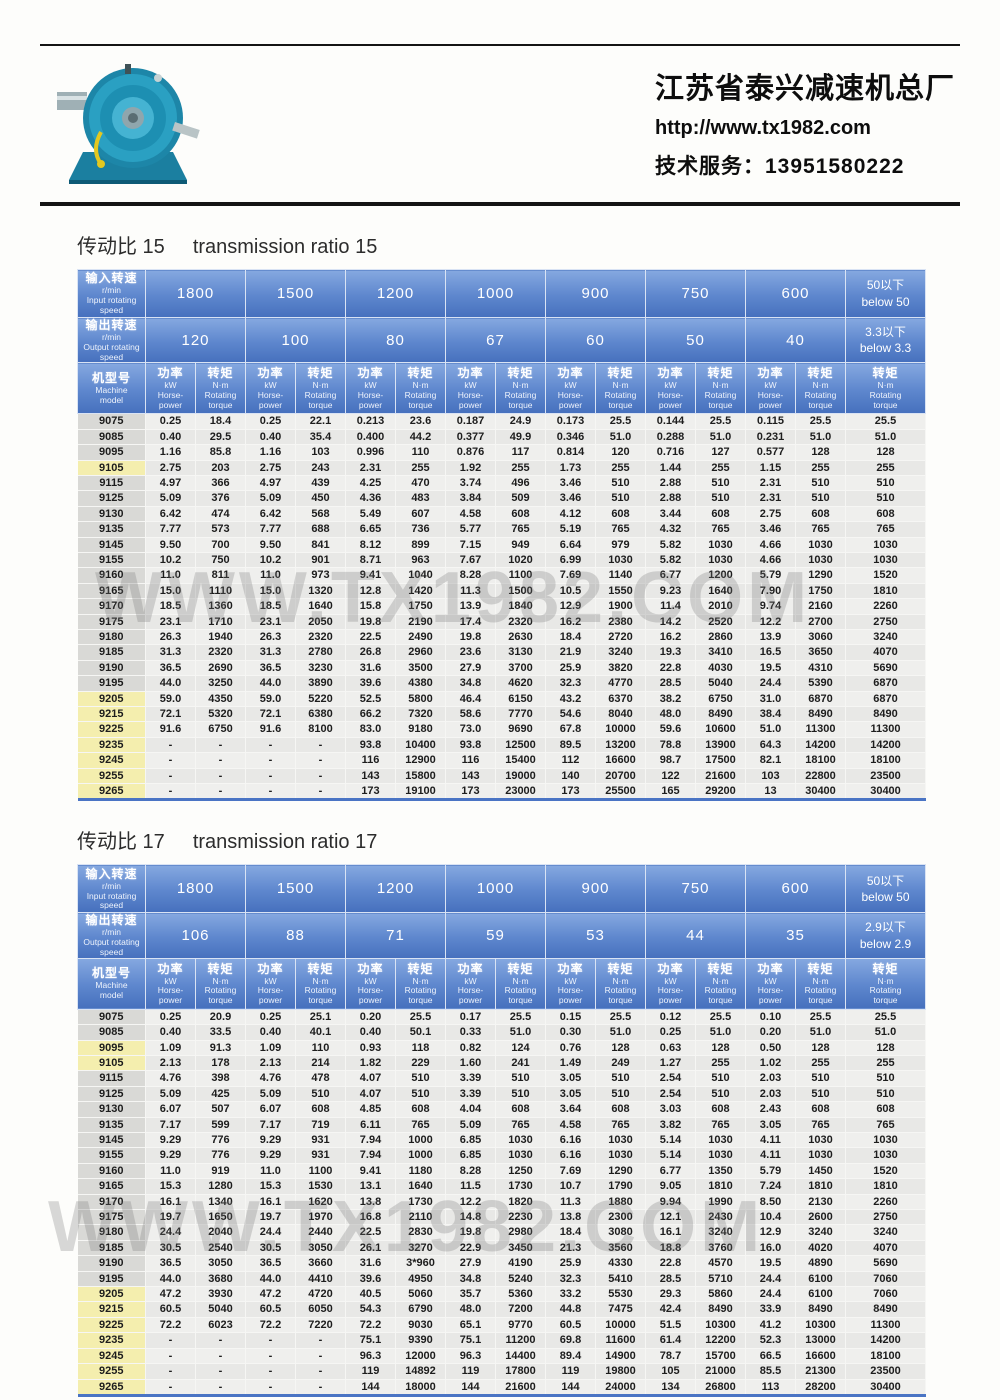 This screenshot has width=1000, height=1400. Describe the element at coordinates (470, 560) in the screenshot. I see `value-cell: 7.67` at that location.